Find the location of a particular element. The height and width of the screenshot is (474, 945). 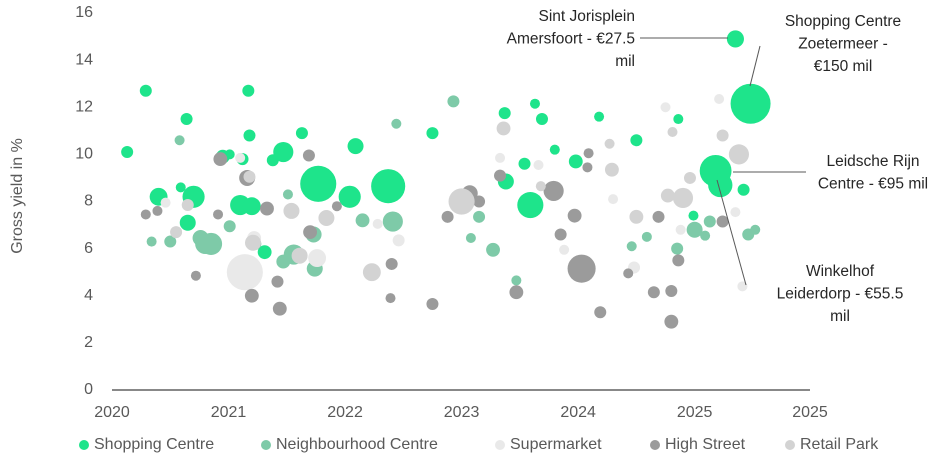

y-tick-label: 14 is located at coordinates (84, 59).